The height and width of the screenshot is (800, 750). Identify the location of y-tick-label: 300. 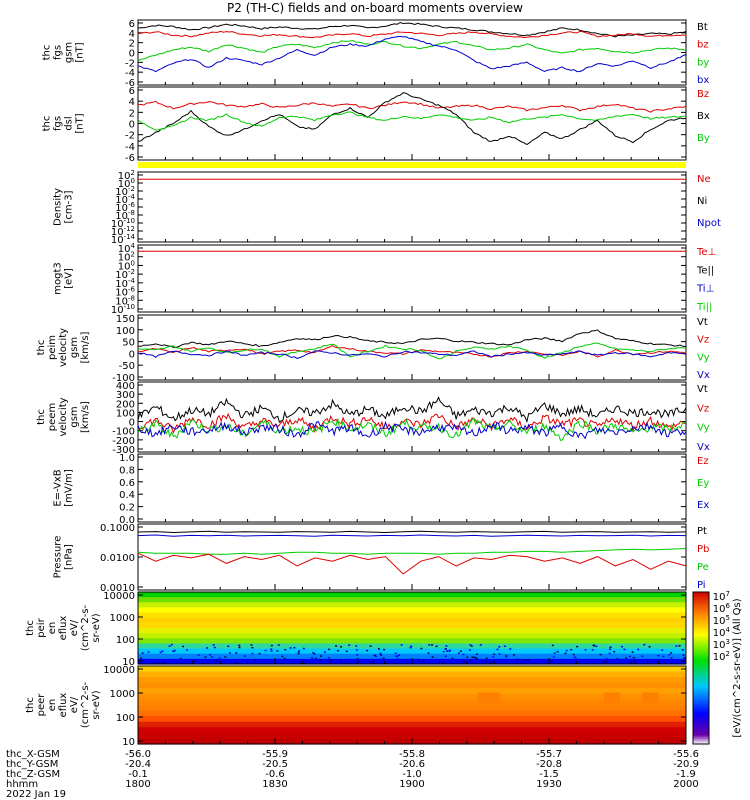
(125, 395).